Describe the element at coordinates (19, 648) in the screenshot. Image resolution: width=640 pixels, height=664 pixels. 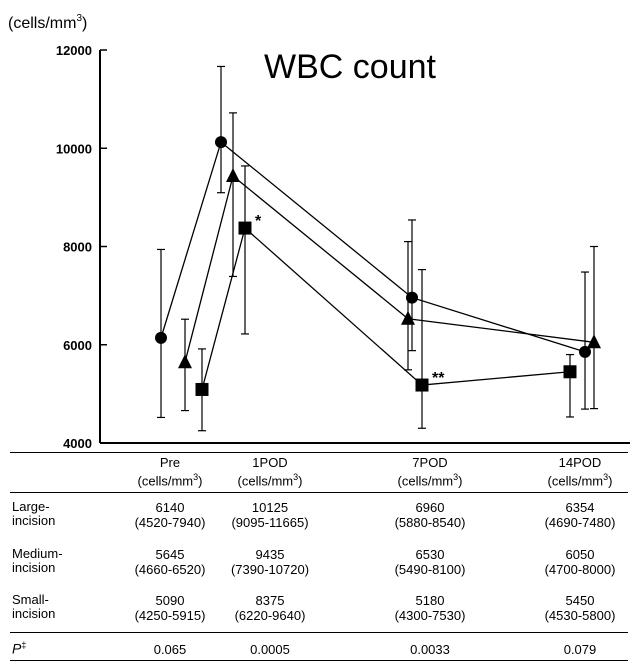
I see `row-label-p: P‡` at that location.